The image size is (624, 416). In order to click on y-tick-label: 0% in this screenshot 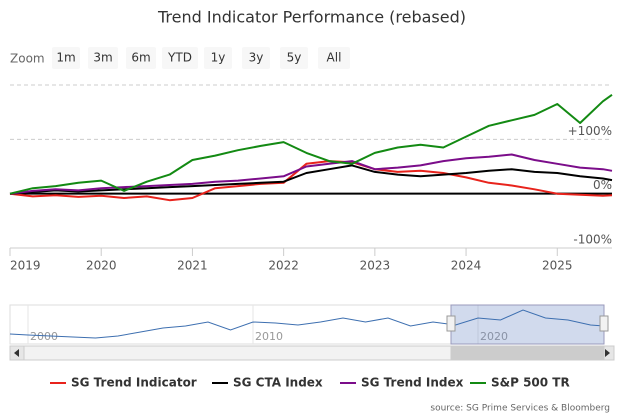, I will do `click(602, 185)`.